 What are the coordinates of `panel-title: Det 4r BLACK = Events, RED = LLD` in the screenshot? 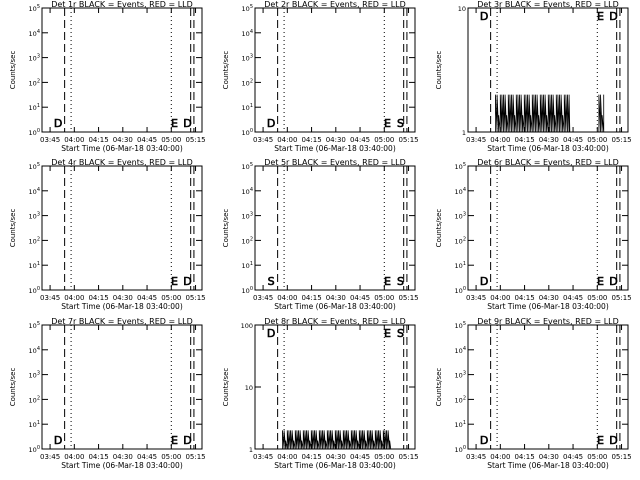 It's located at (122, 162).